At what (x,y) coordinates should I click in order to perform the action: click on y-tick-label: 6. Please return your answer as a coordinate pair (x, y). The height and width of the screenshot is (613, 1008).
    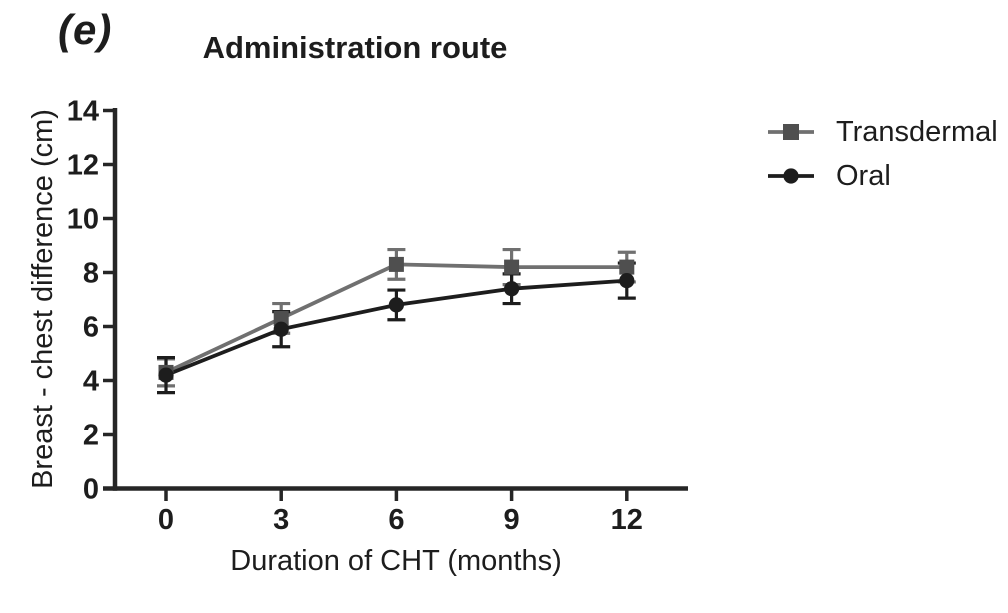
    Looking at the image, I should click on (91, 328).